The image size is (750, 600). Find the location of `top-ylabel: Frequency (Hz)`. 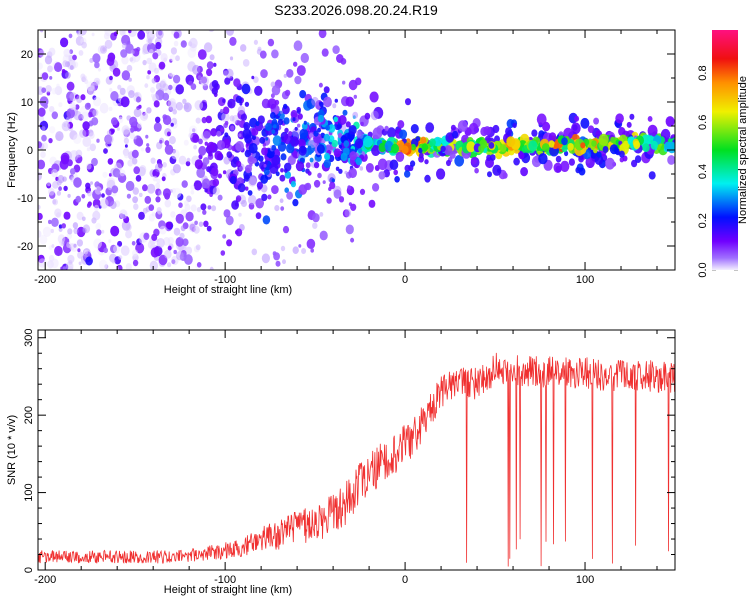

top-ylabel: Frequency (Hz) is located at coordinates (12, 150).